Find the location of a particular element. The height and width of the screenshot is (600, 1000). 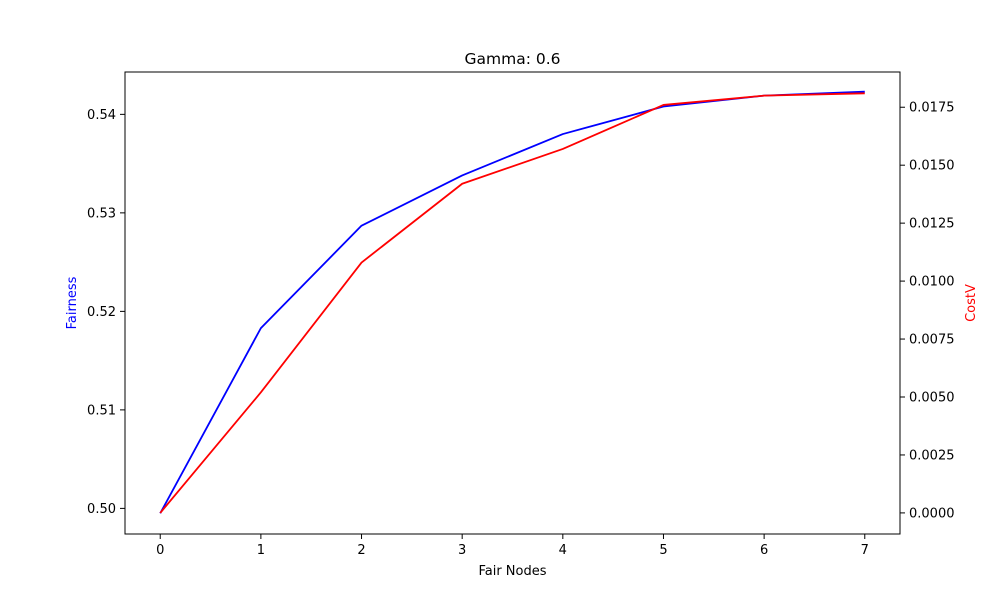

x-tick-label: 7 is located at coordinates (865, 550).